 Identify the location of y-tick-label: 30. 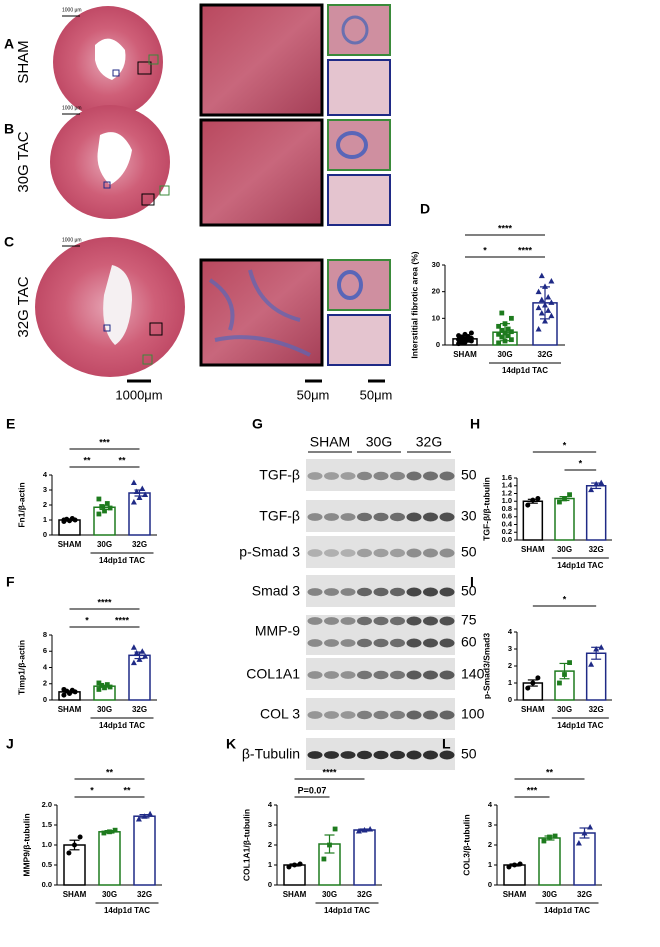
(436, 264).